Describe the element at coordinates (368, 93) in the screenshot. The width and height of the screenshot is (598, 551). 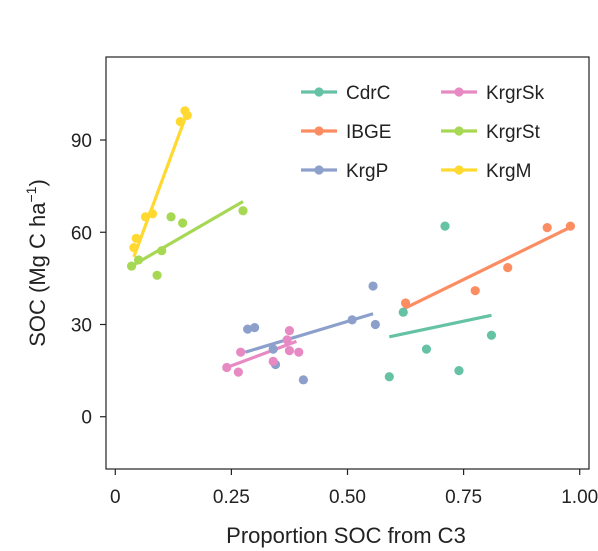
I see `legend-label: CdrC` at that location.